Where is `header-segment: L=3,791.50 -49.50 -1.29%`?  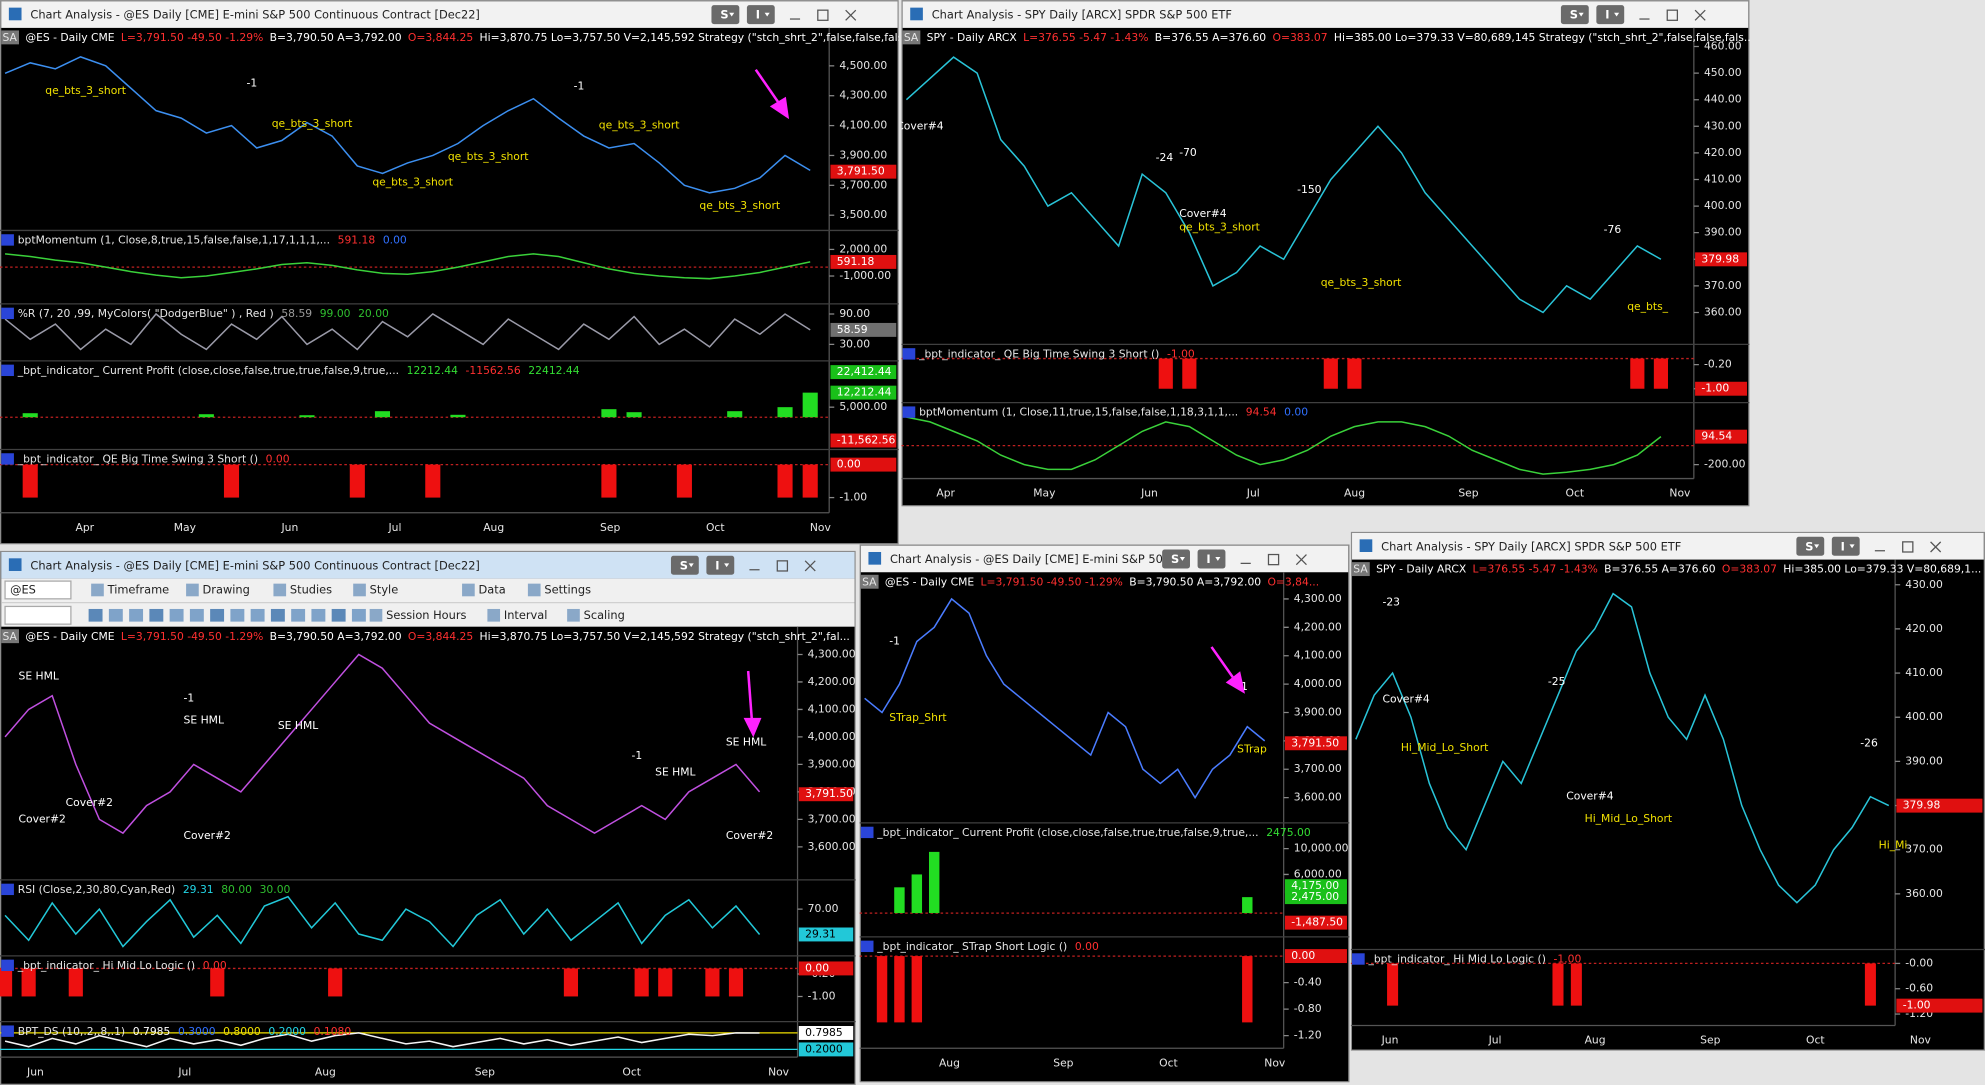
header-segment: L=3,791.50 -49.50 -1.29% is located at coordinates (192, 636).